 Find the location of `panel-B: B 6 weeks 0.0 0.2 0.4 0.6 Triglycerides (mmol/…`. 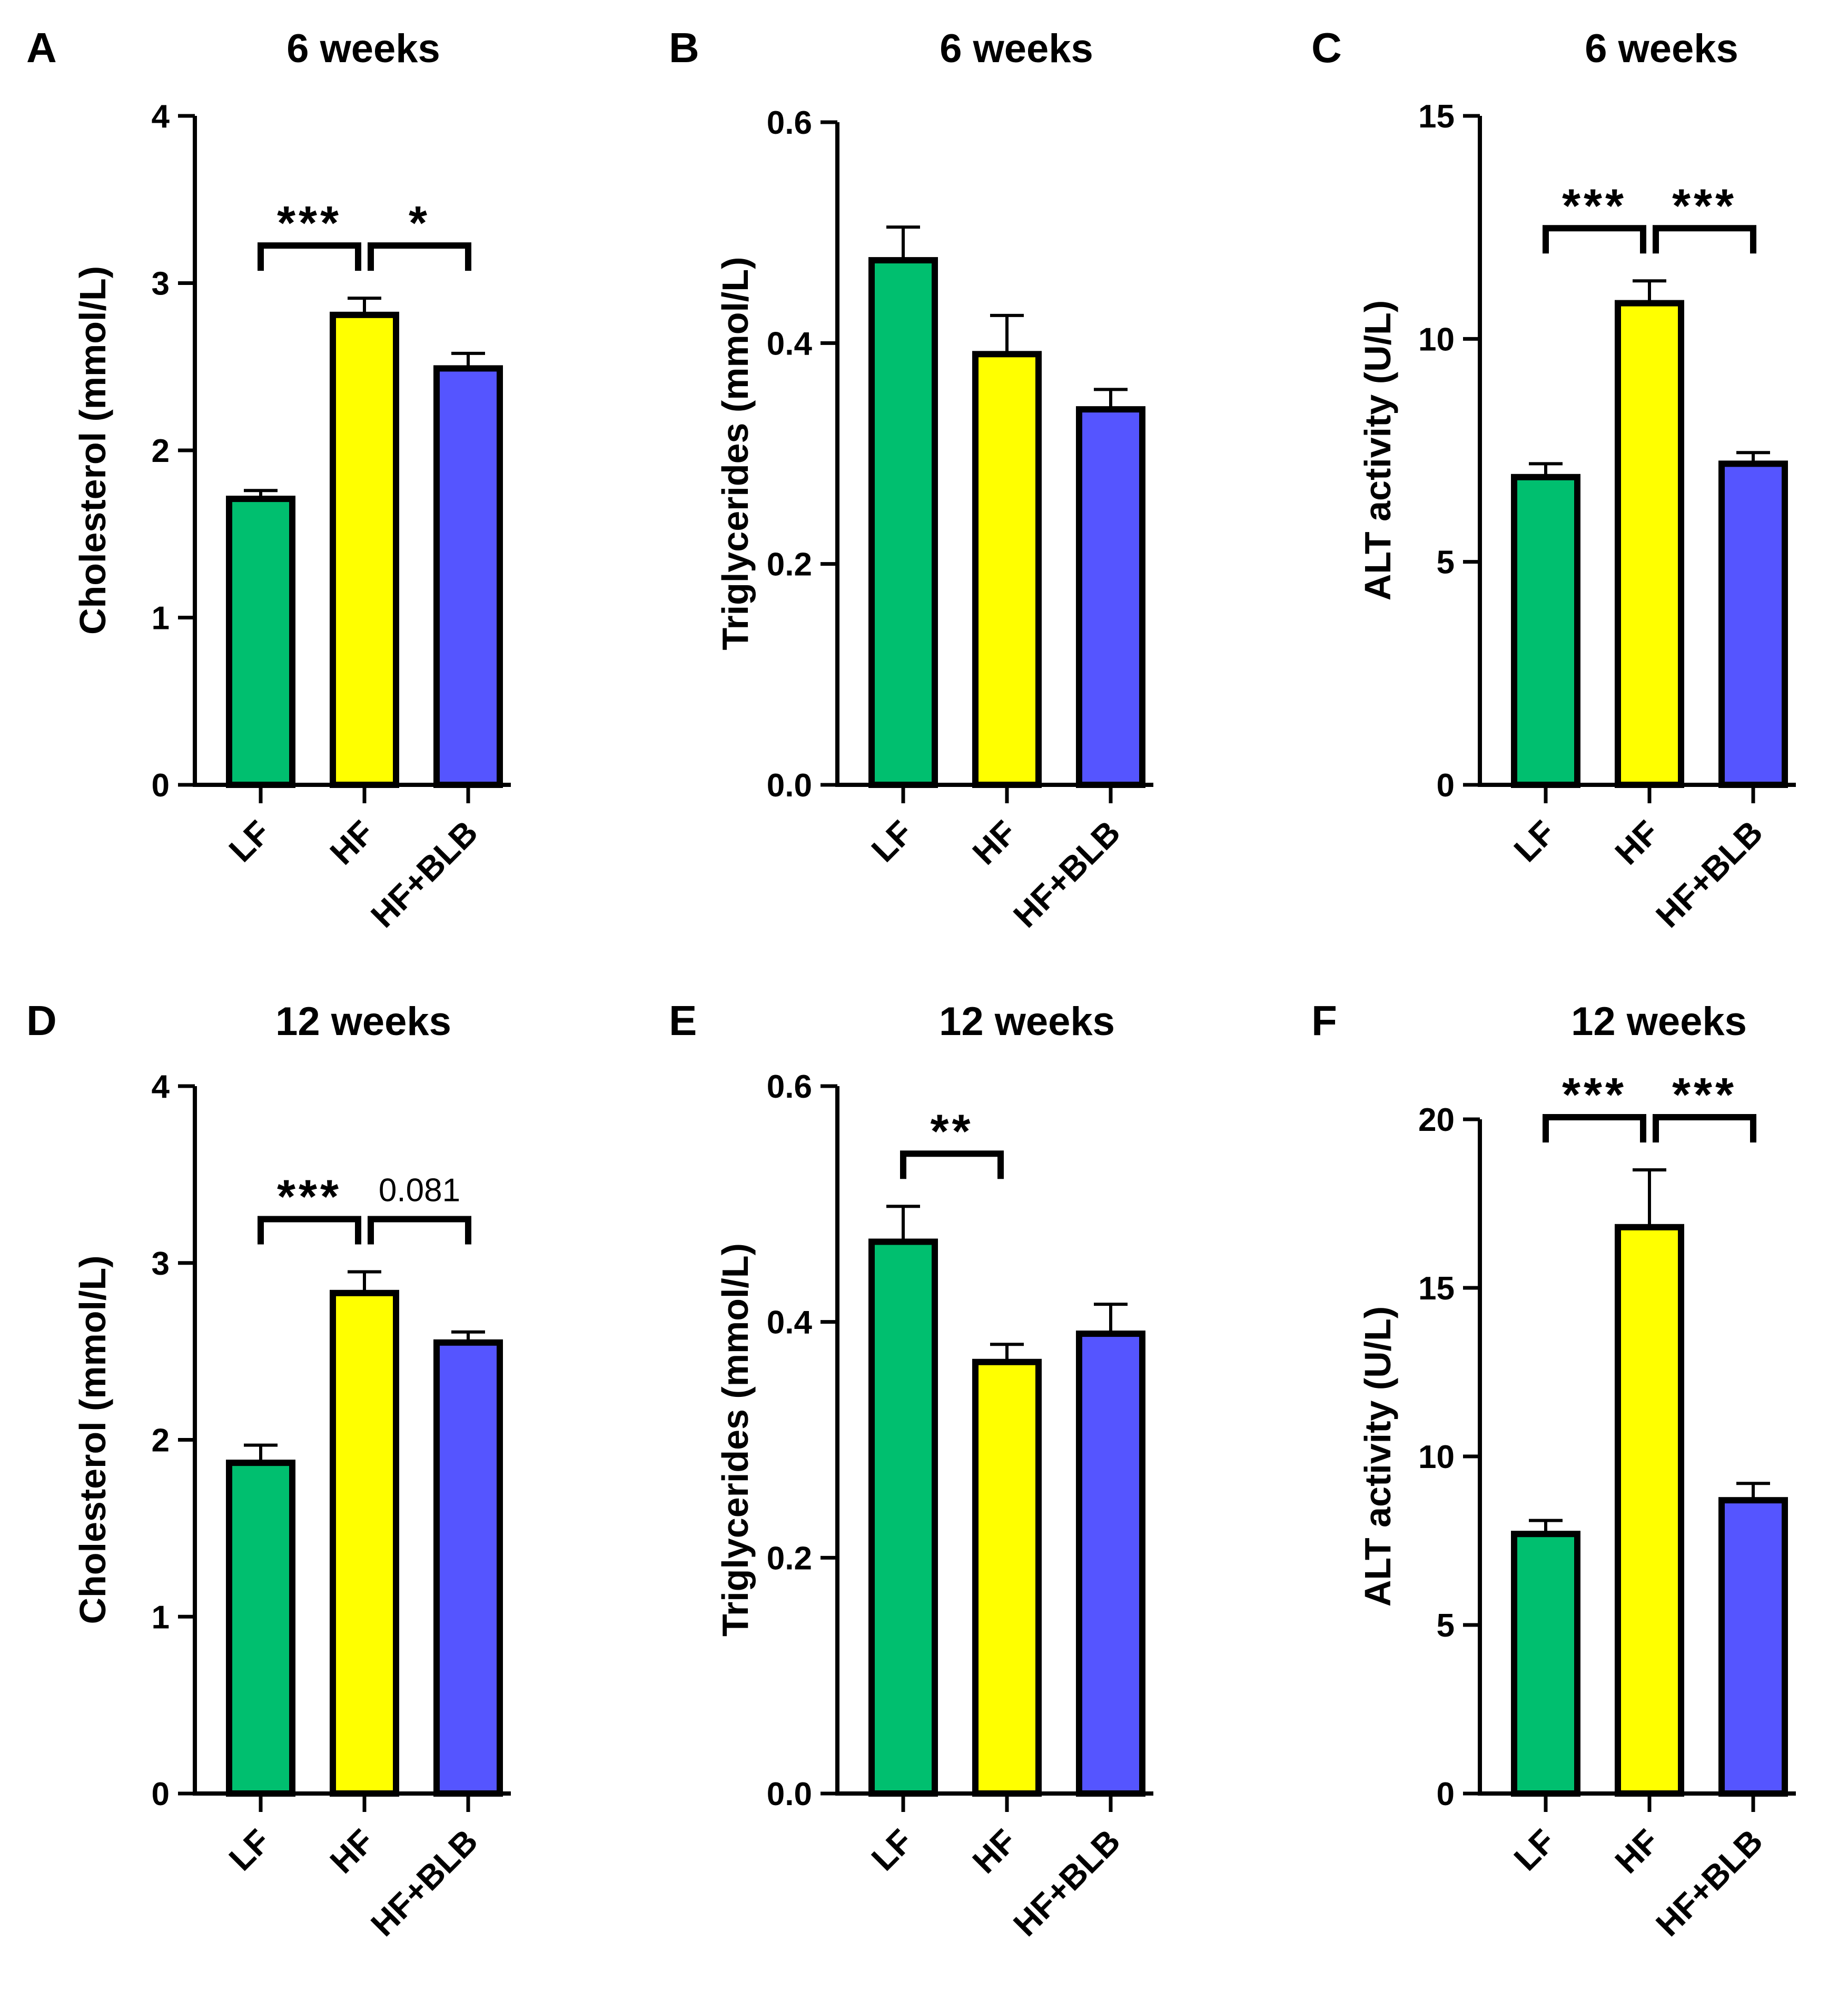

panel-B: B 6 weeks 0.0 0.2 0.4 0.6 Triglycerides (mmol/… is located at coordinates (911, 480).